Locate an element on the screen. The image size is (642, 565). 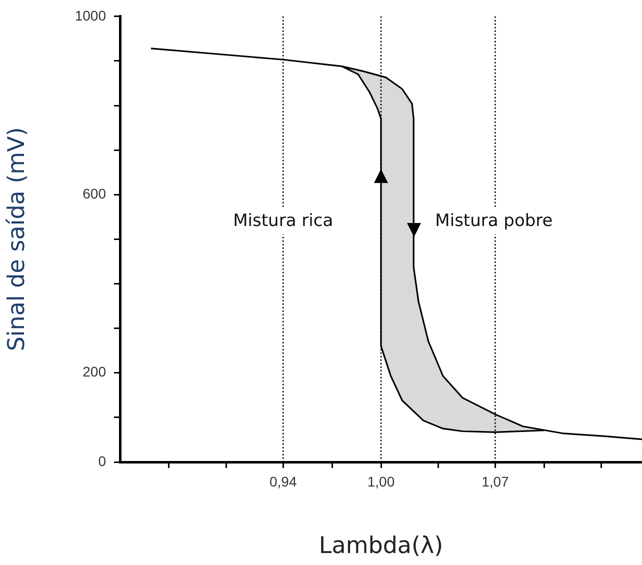
annotation: Mistura rica is located at coordinates (283, 220).